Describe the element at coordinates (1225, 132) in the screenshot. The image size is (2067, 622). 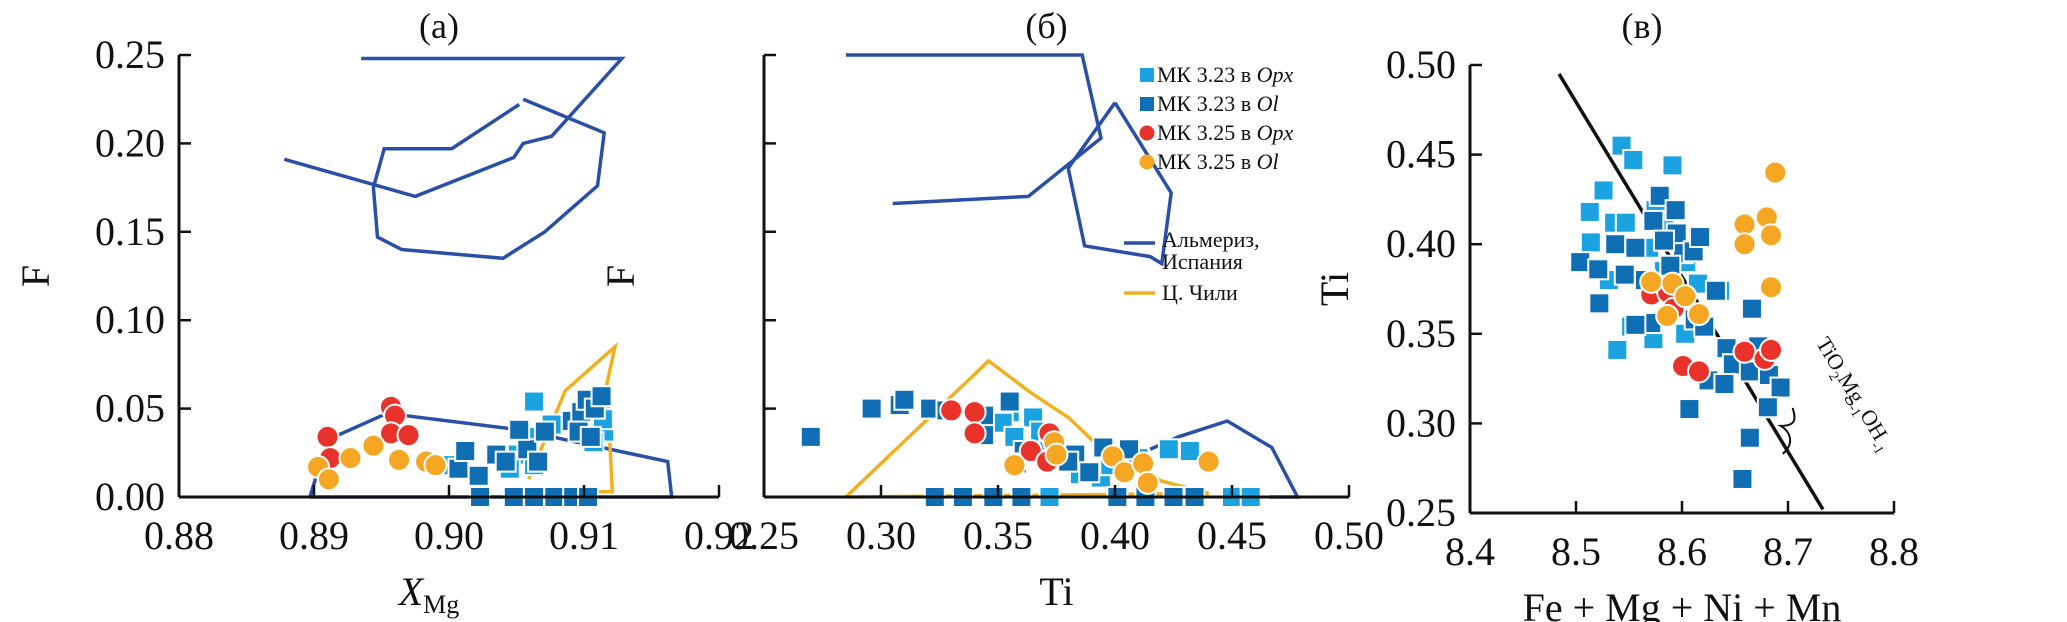
I see `legend-label: МК 3.25 в Opx` at that location.